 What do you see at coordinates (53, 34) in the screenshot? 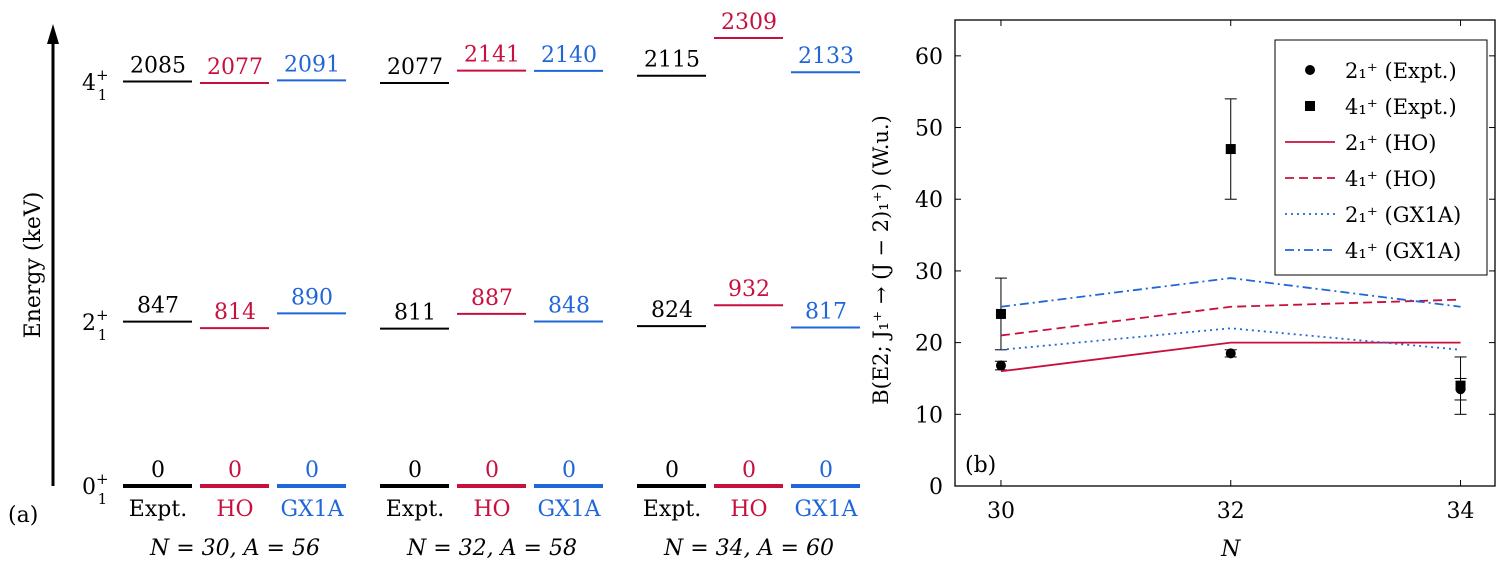
I see `energy-axis-arrow-icon` at bounding box center [53, 34].